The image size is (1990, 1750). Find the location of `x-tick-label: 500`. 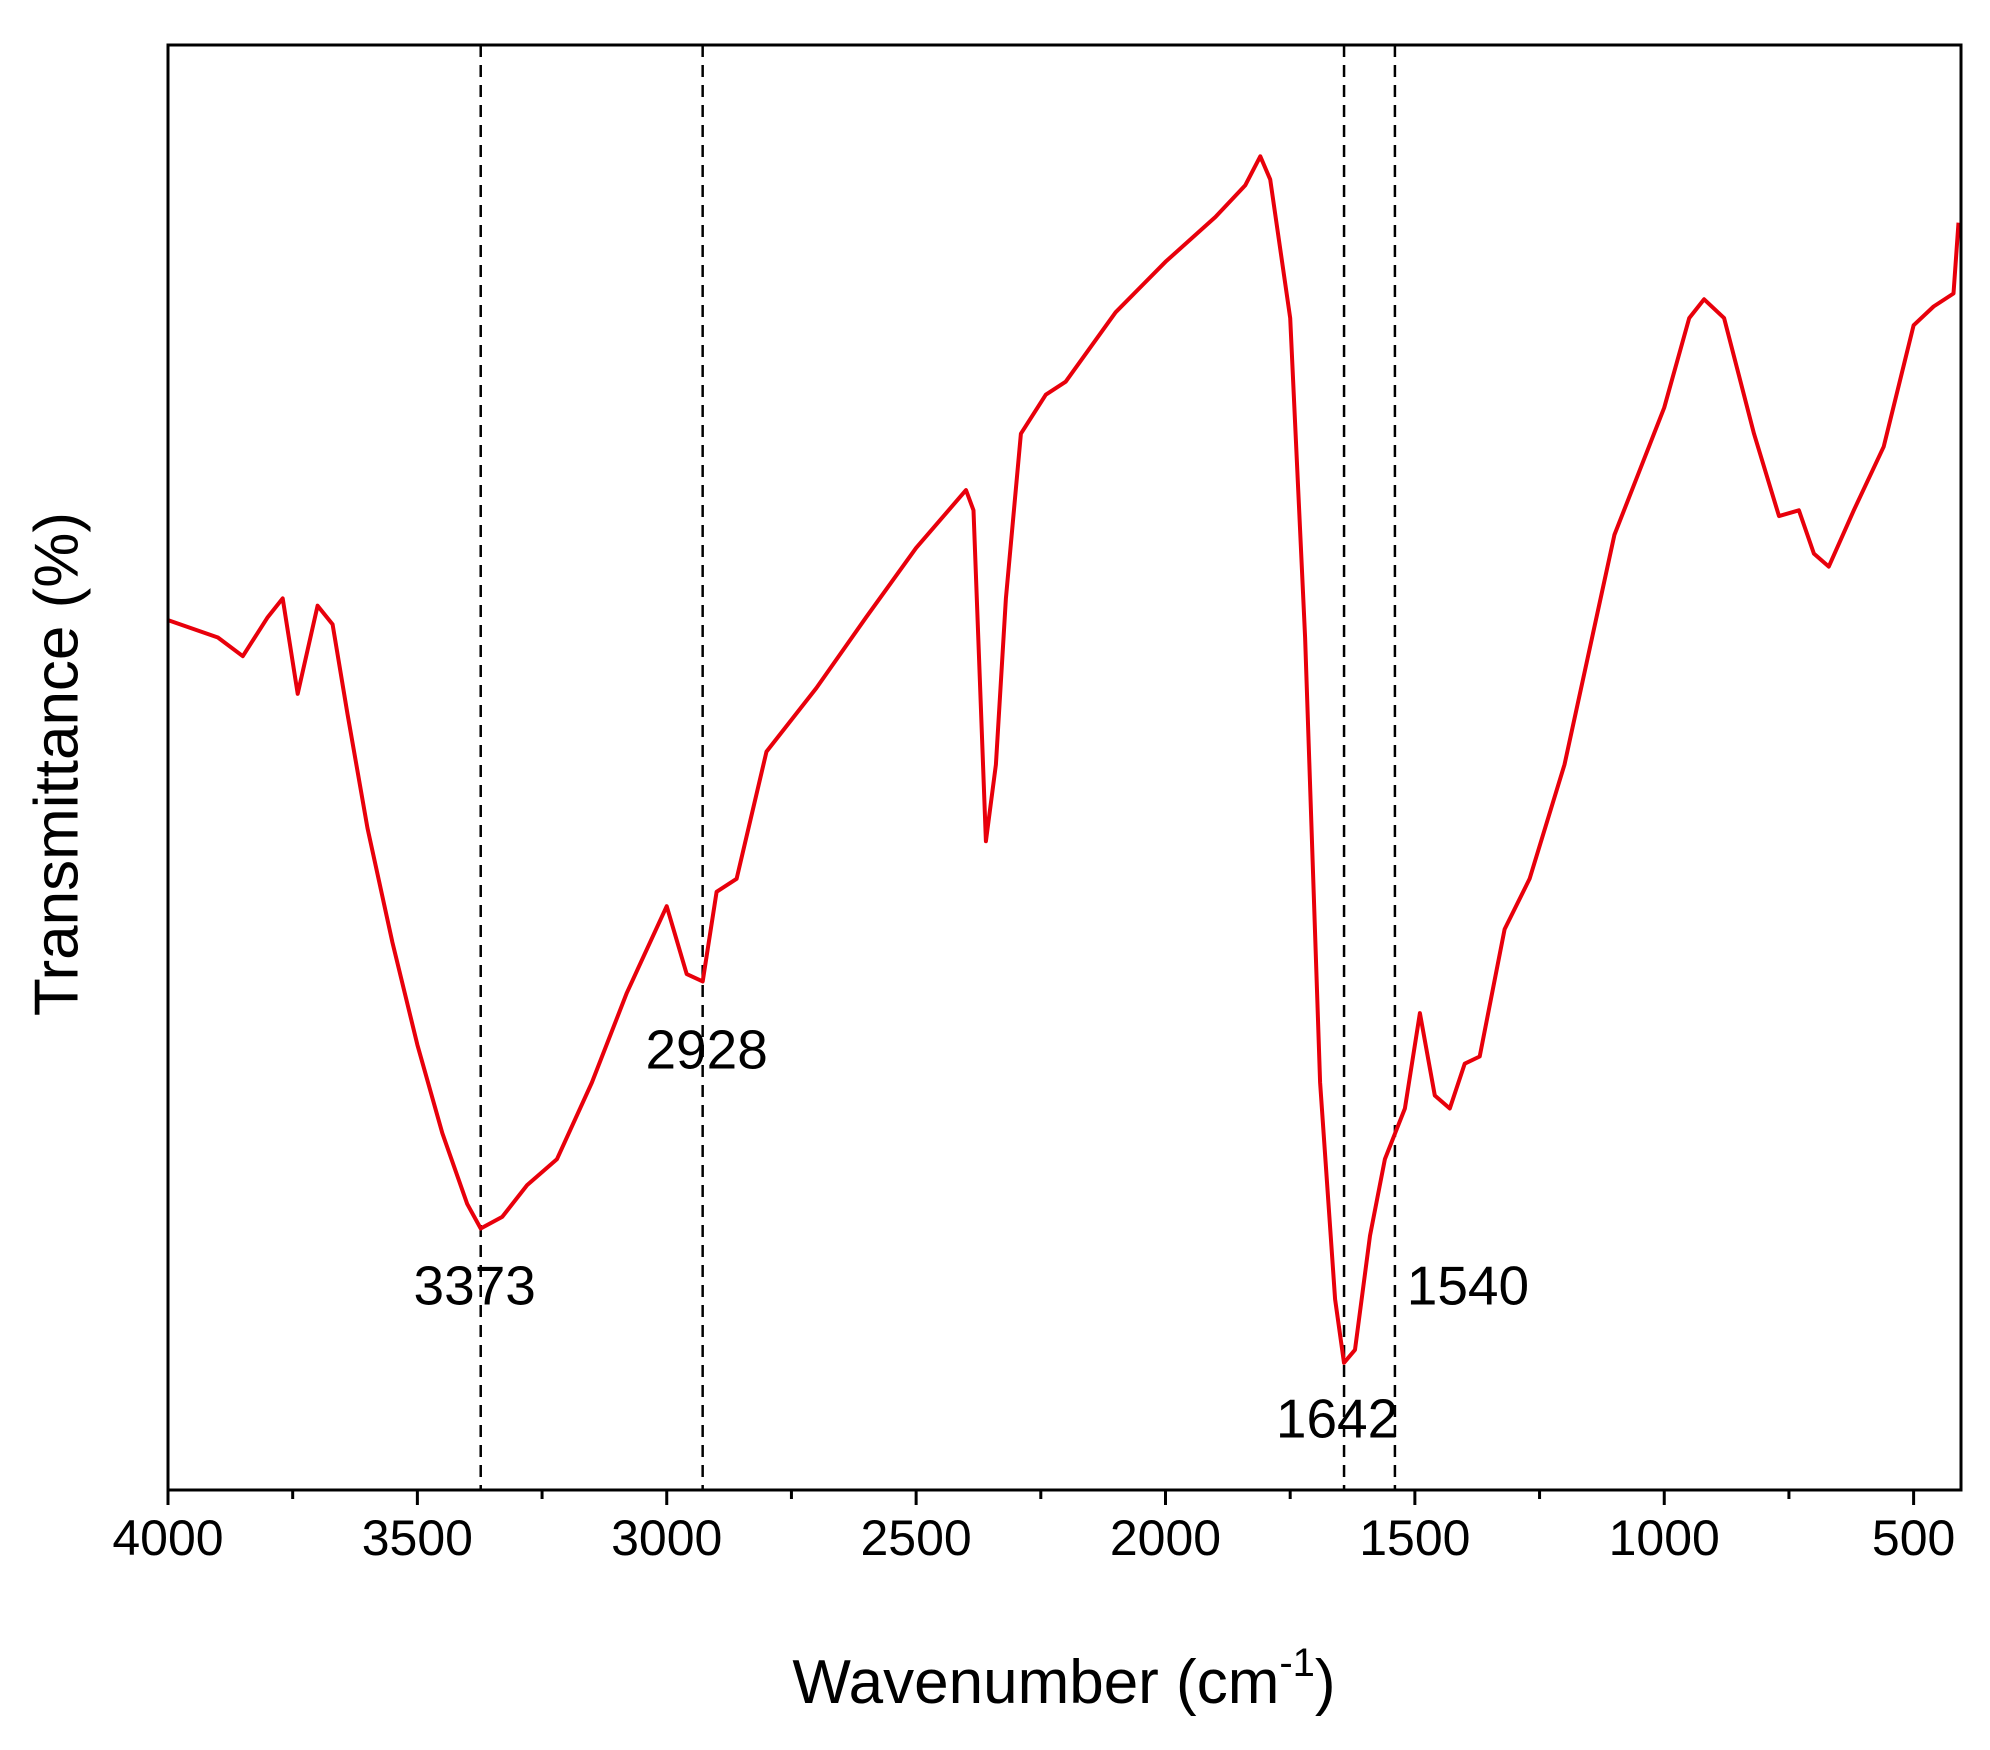

x-tick-label: 500 is located at coordinates (1913, 1538).